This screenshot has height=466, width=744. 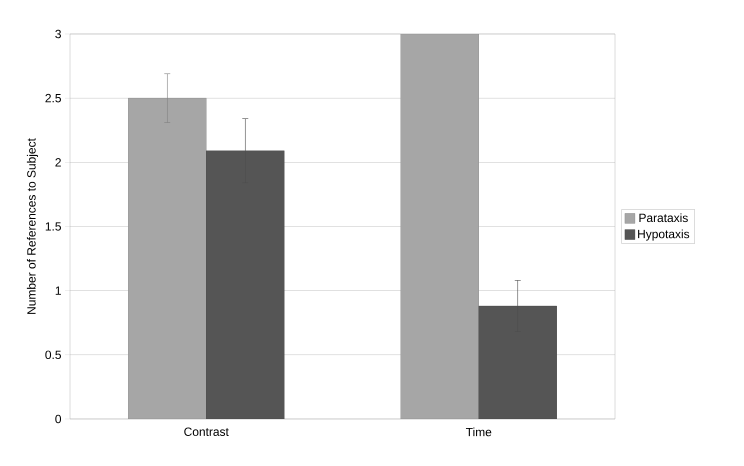 What do you see at coordinates (206, 432) in the screenshot?
I see `x-tick-label: Contrast` at bounding box center [206, 432].